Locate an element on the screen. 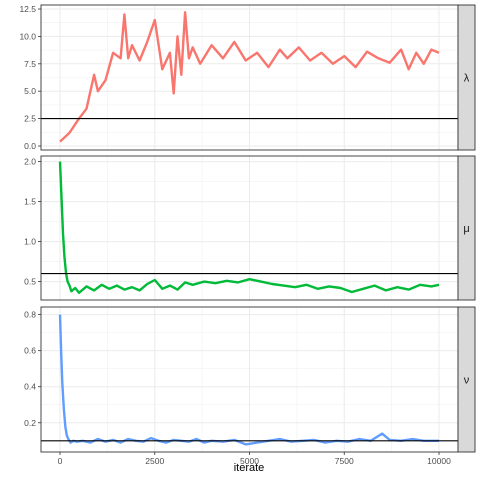 The image size is (480, 480). y-tick-label: 10.0 is located at coordinates (27, 36).